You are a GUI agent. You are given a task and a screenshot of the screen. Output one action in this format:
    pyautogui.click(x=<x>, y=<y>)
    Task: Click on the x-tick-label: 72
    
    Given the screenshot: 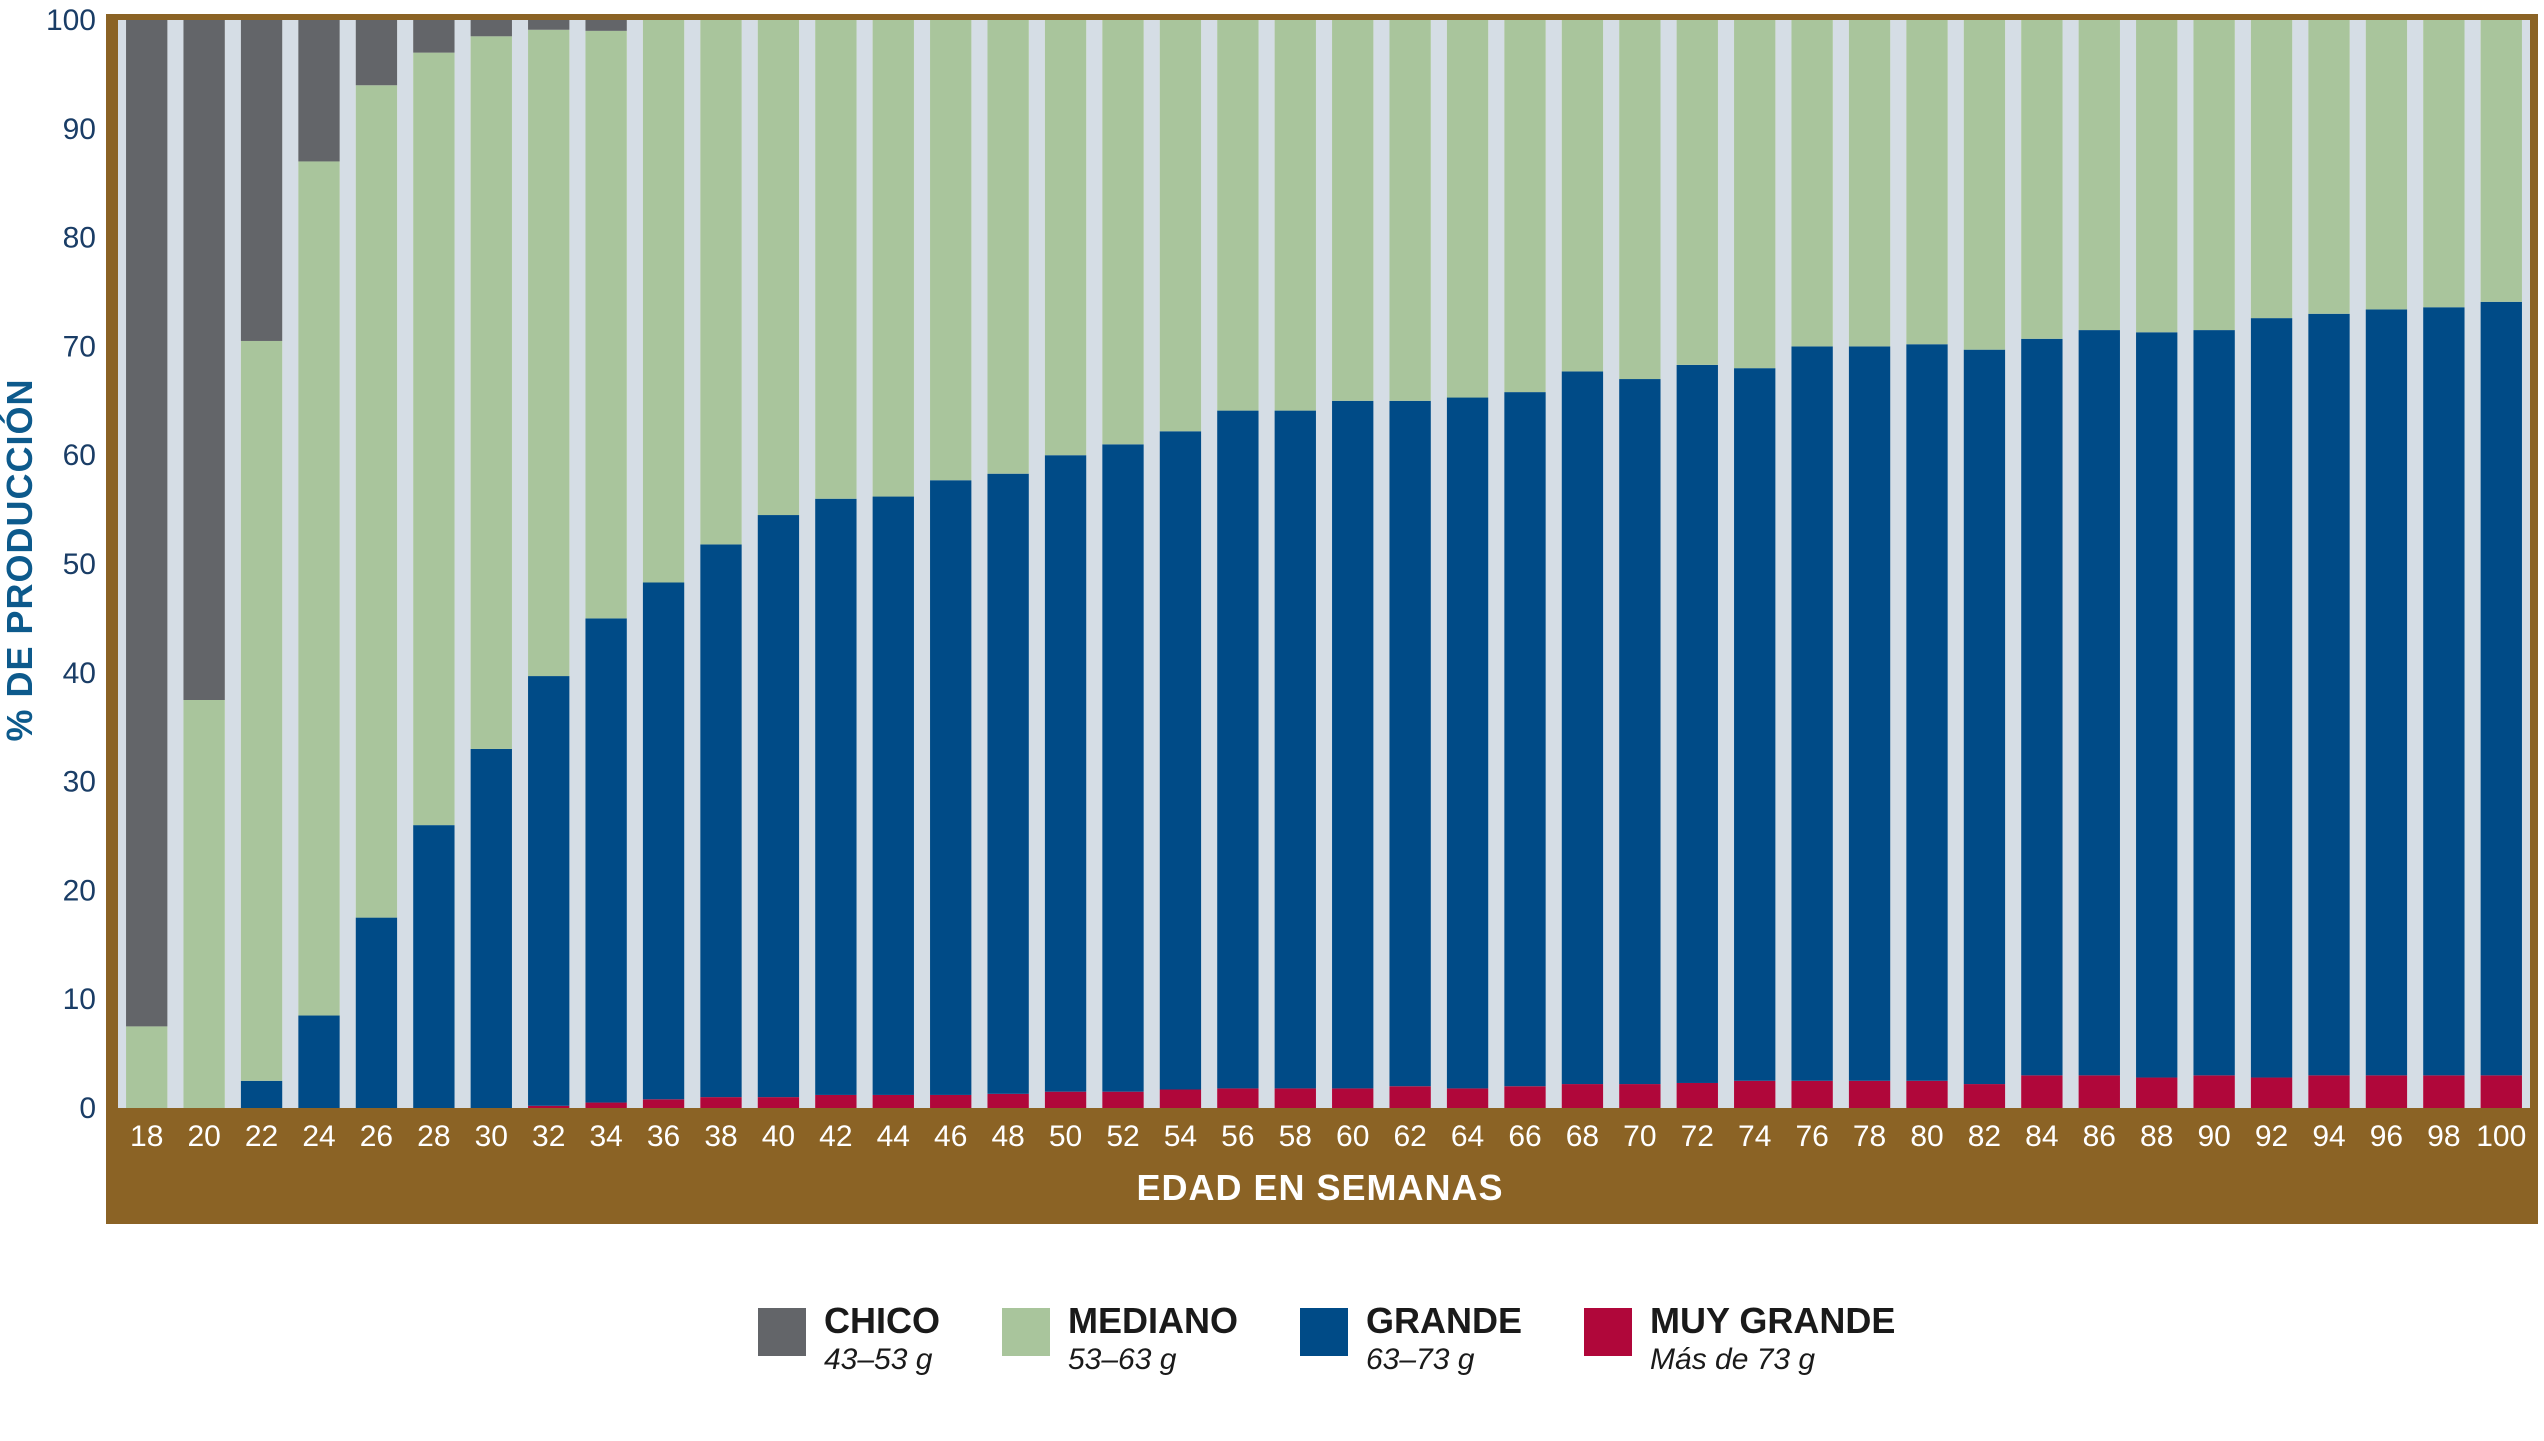 What is the action you would take?
    pyautogui.click(x=1697, y=1136)
    